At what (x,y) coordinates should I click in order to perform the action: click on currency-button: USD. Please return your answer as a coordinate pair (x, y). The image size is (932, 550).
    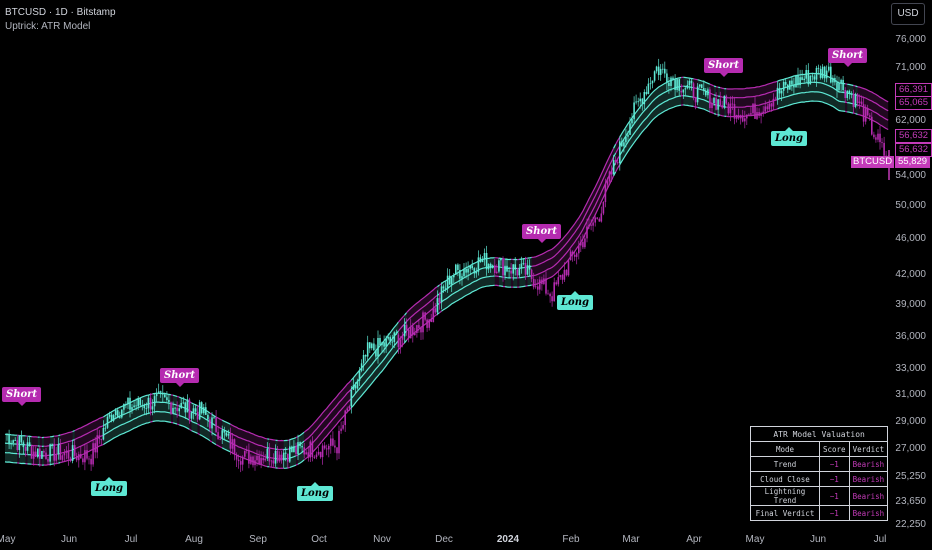
    Looking at the image, I should click on (908, 14).